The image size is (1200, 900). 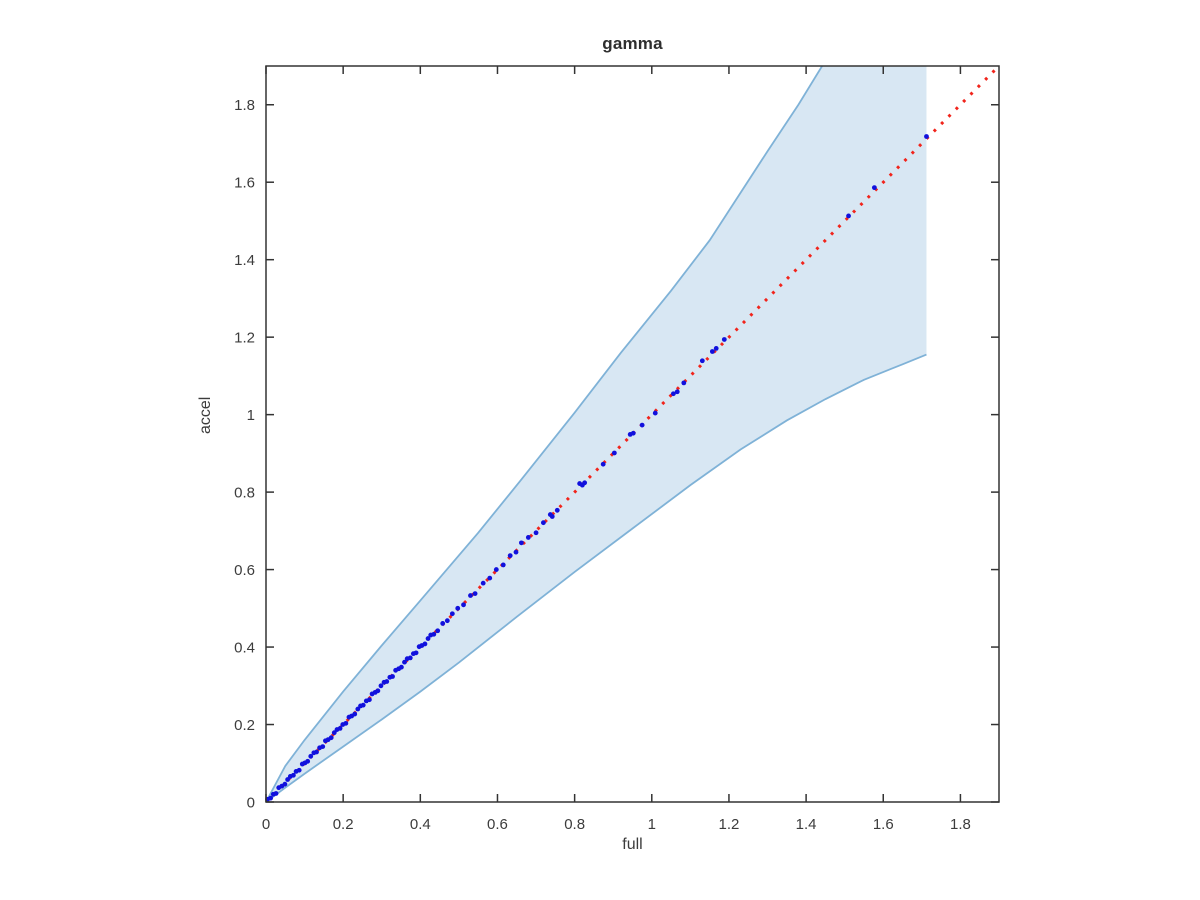 I want to click on y-tick-label: 1, so click(x=251, y=415).